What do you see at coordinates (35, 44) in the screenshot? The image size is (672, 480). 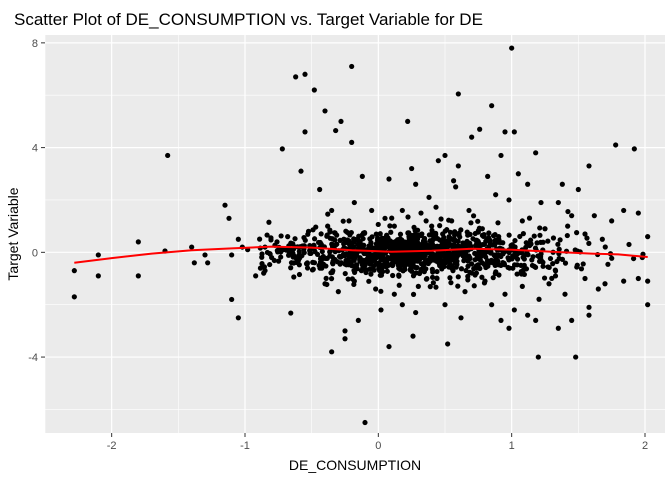 I see `y-tick-label: 8` at bounding box center [35, 44].